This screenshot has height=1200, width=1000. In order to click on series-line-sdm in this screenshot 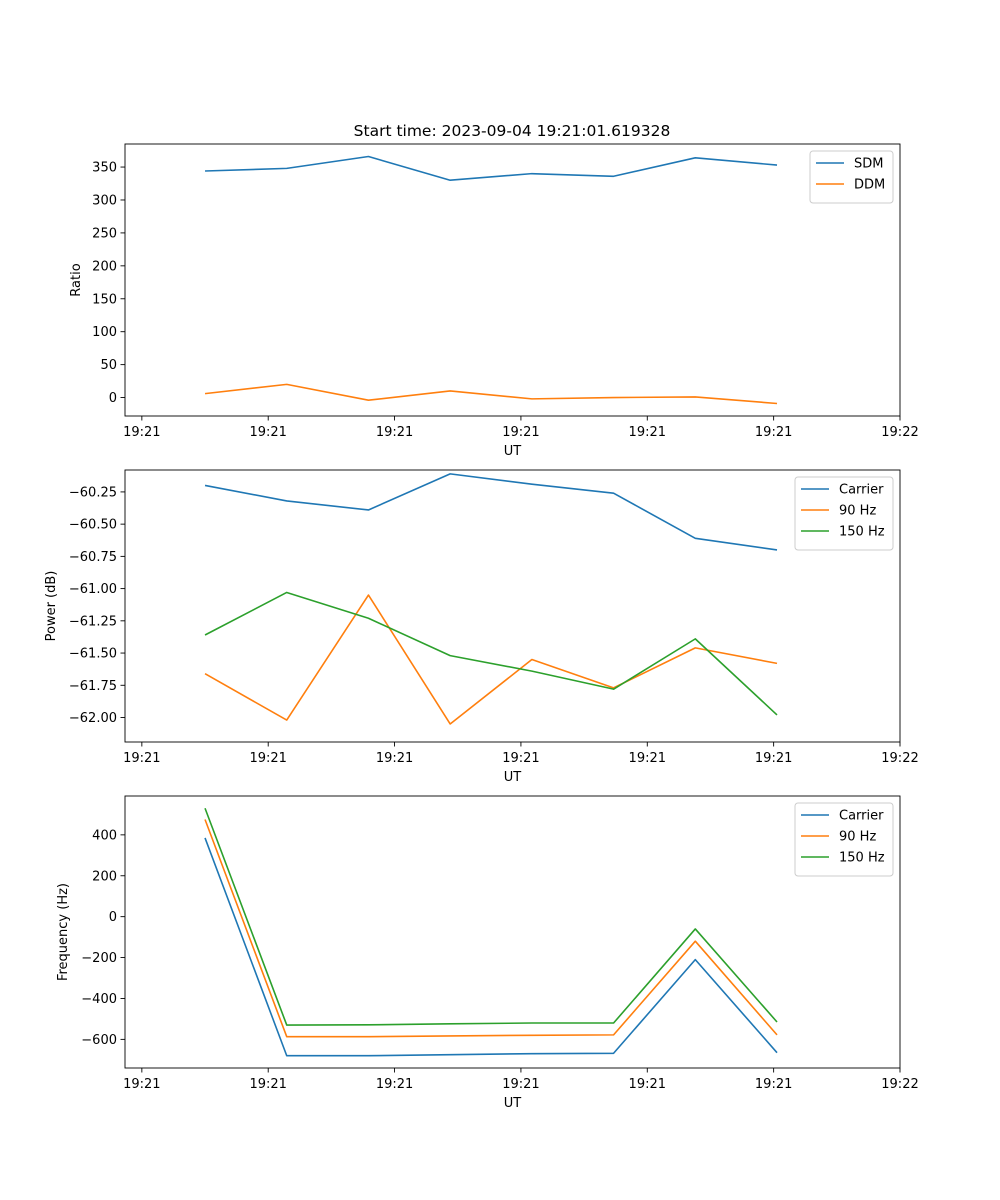, I will do `click(491, 168)`.